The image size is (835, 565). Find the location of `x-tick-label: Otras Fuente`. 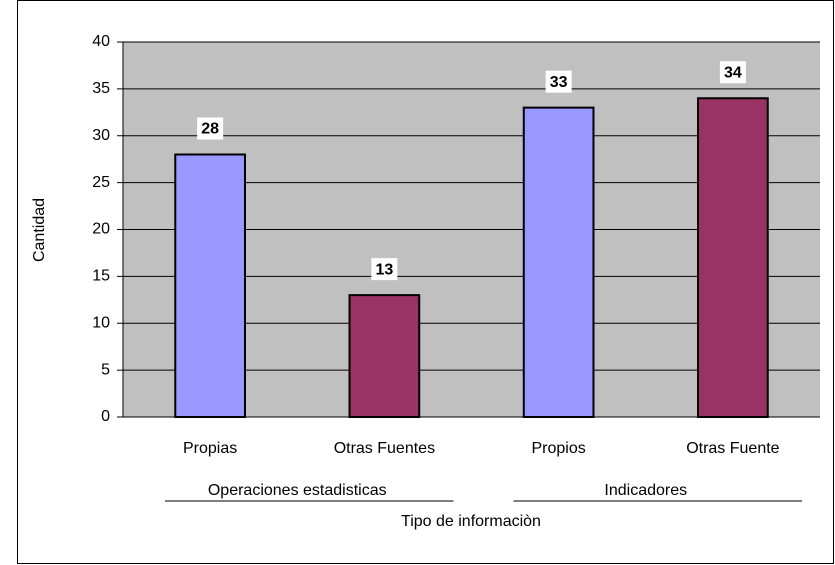

x-tick-label: Otras Fuente is located at coordinates (732, 448).